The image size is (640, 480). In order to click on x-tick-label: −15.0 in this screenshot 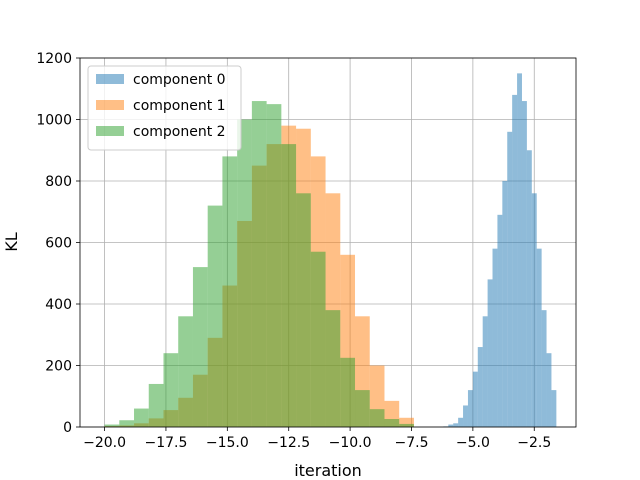, I will do `click(227, 443)`.